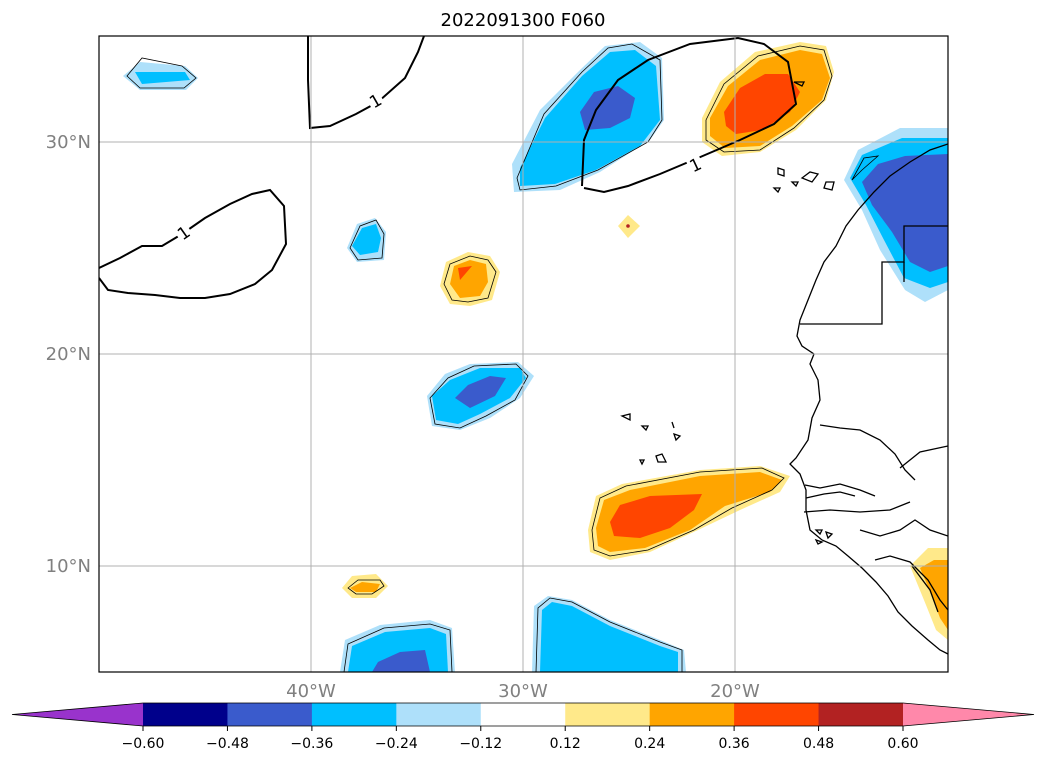 The image size is (1047, 765). Describe the element at coordinates (480, 396) in the screenshot. I see `negative-anomaly-18n` at that location.